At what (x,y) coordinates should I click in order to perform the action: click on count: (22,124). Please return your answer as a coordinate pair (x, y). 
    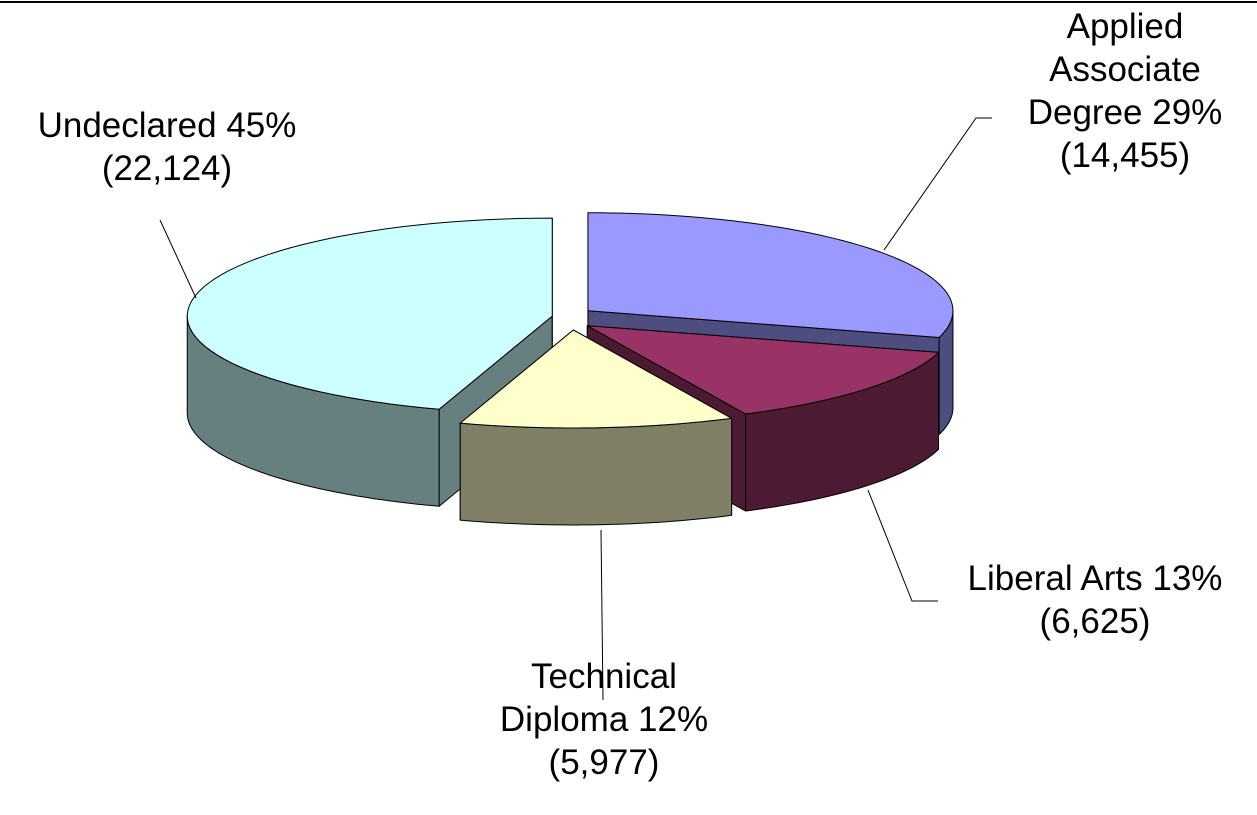
    Looking at the image, I should click on (167, 168).